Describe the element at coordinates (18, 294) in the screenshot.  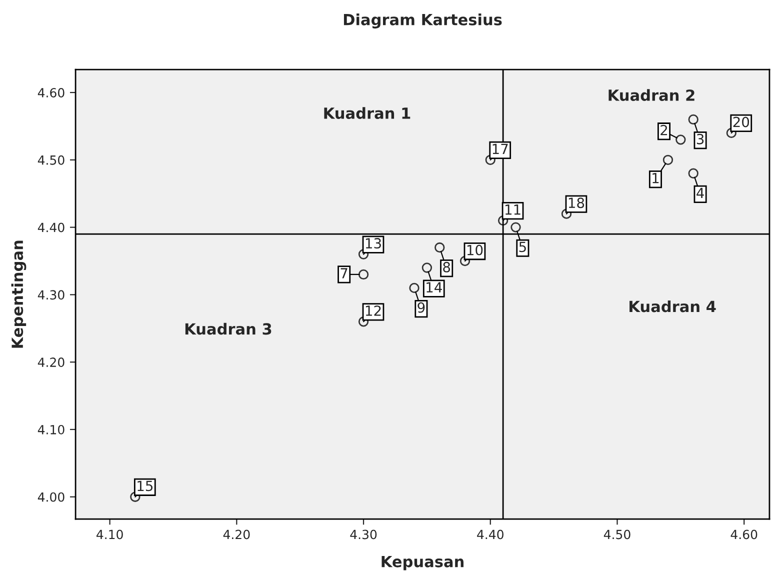
I see `y-axis-title: Kepentingan` at that location.